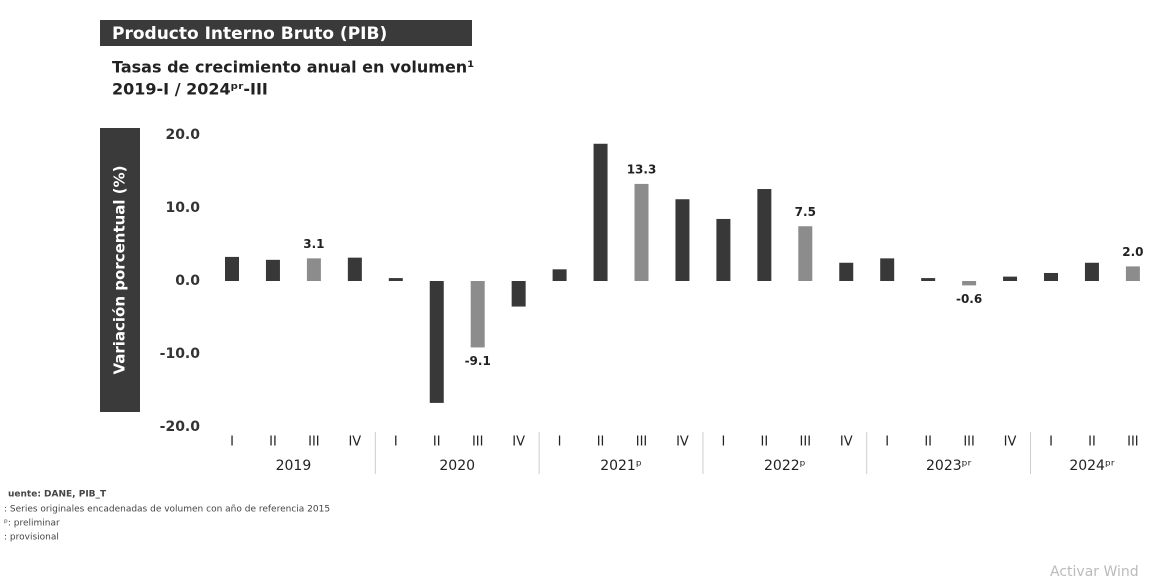 Image resolution: width=1176 pixels, height=580 pixels. What do you see at coordinates (785, 466) in the screenshot?
I see `year-label: 2022ᵖ` at bounding box center [785, 466].